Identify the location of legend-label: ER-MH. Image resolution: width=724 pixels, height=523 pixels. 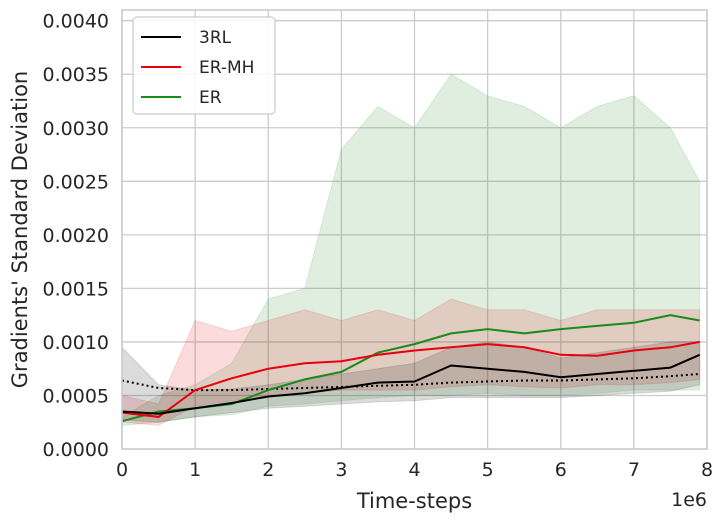
(226, 68).